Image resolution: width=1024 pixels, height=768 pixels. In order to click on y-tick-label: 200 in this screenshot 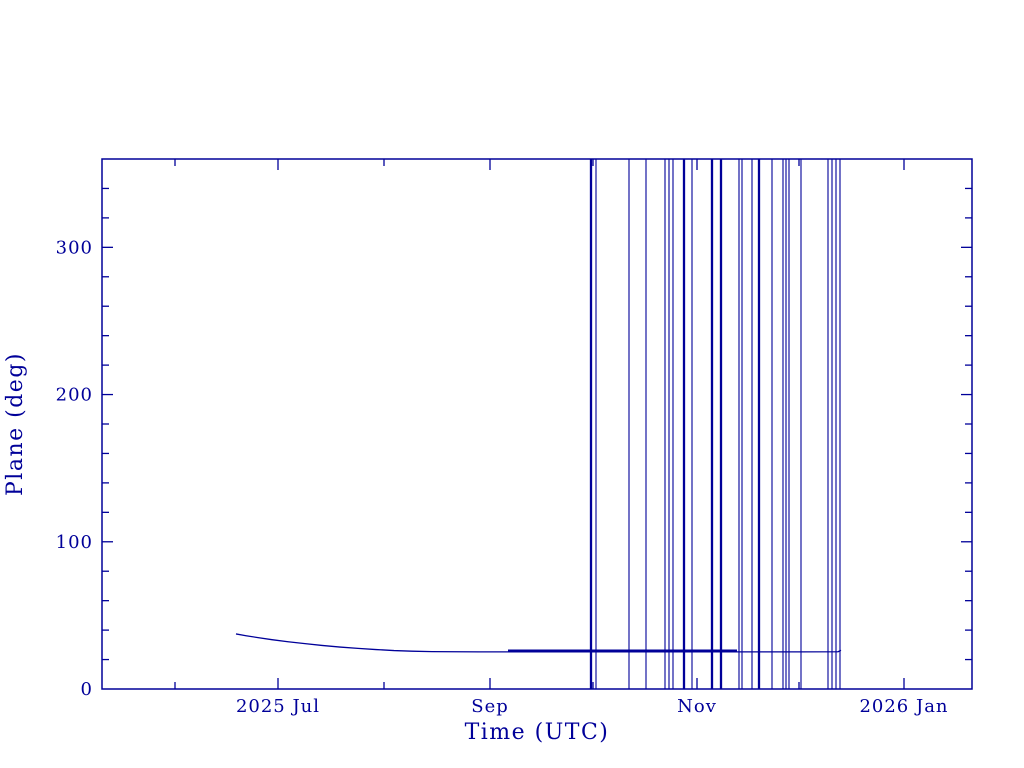, I will do `click(74, 395)`.